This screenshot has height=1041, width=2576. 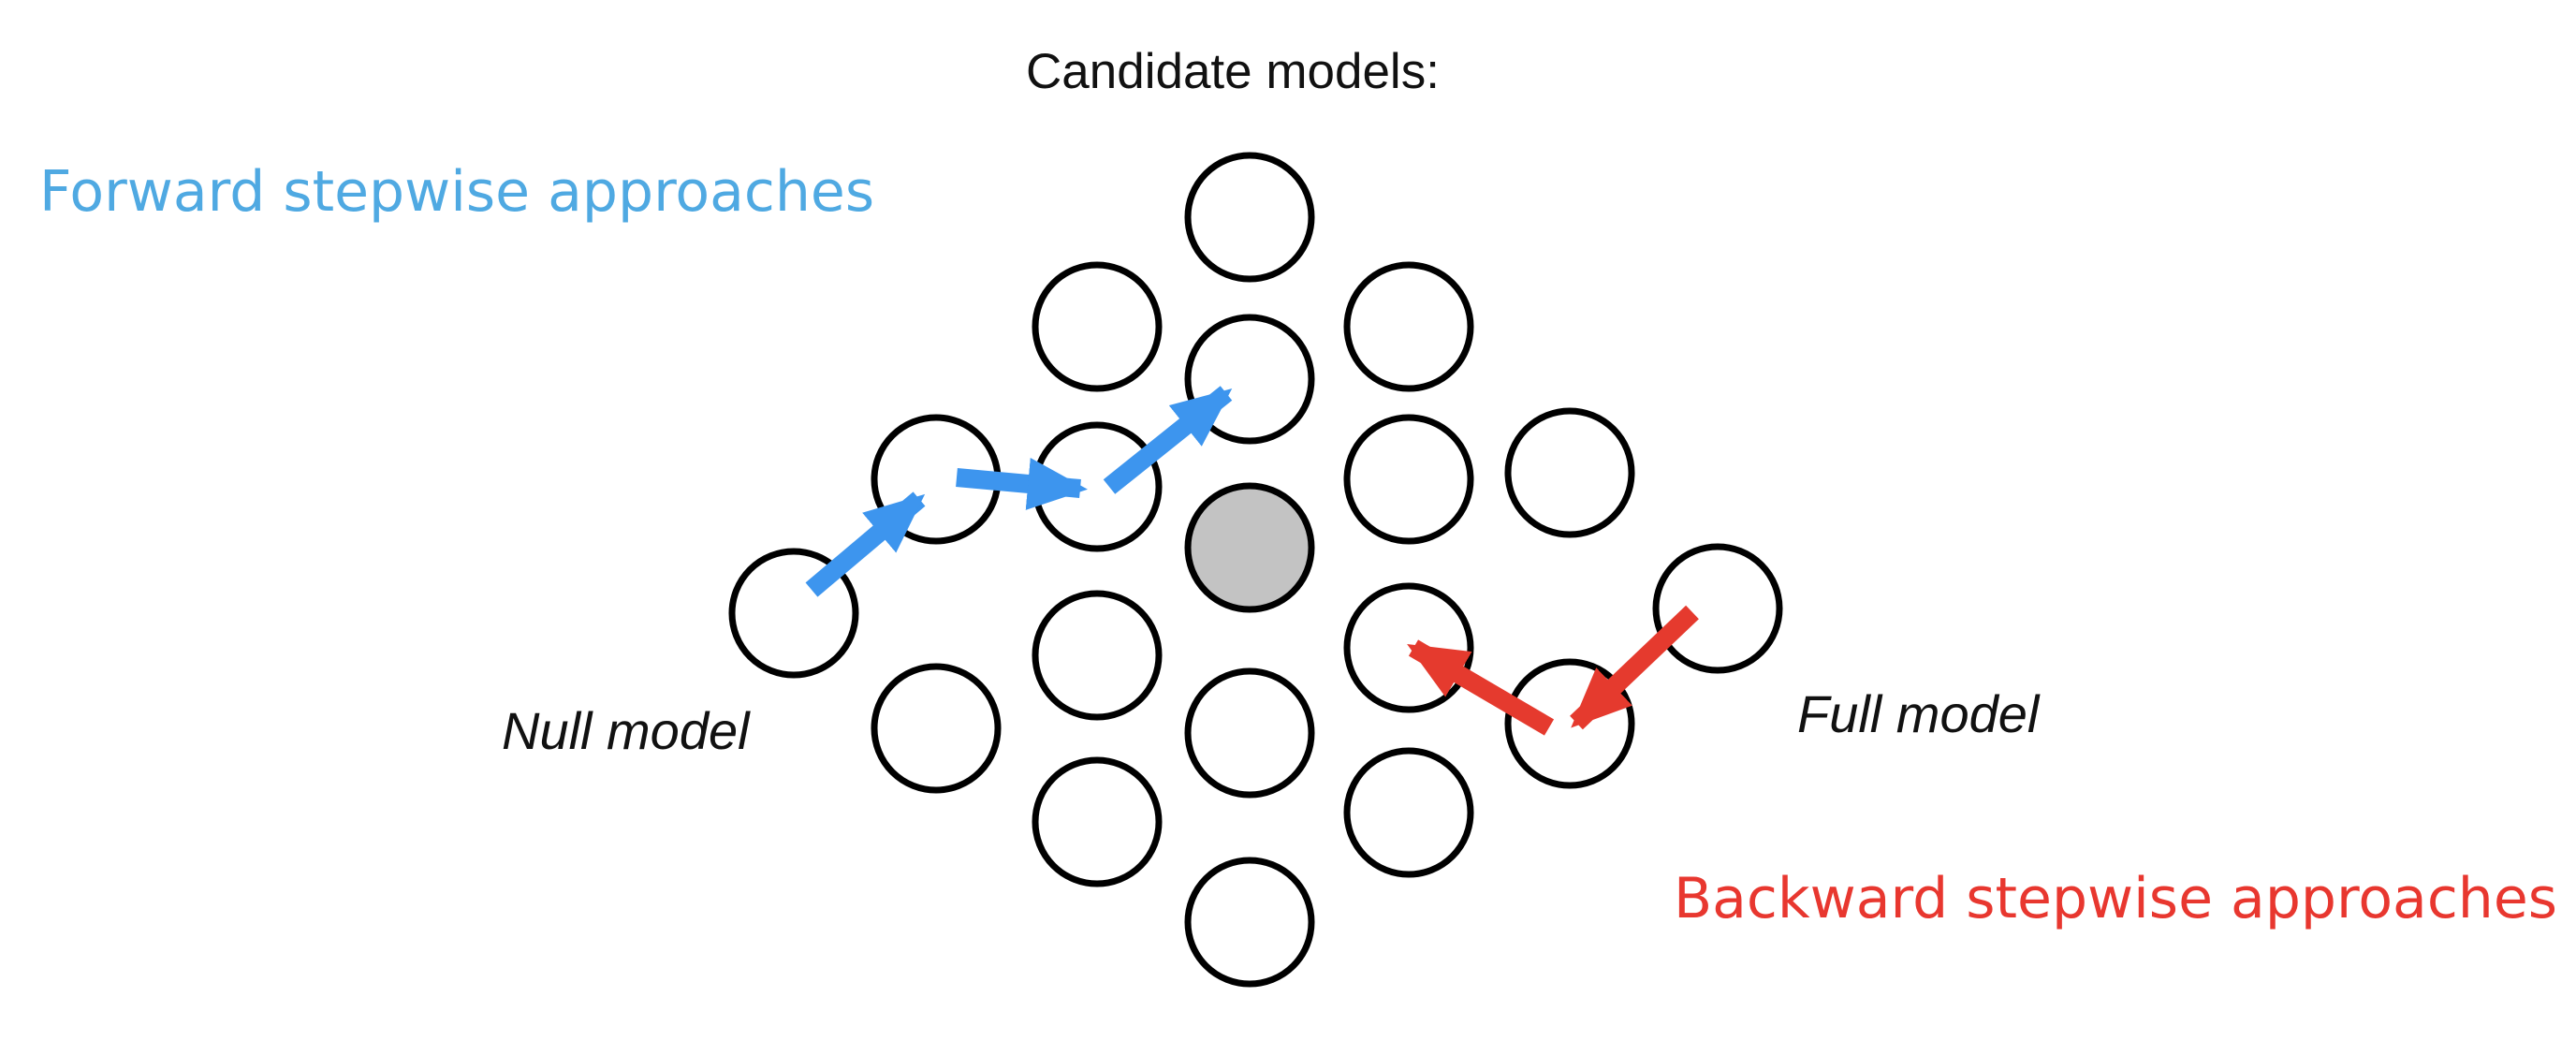 What do you see at coordinates (1918, 713) in the screenshot?
I see `full-model-label: Full model` at bounding box center [1918, 713].